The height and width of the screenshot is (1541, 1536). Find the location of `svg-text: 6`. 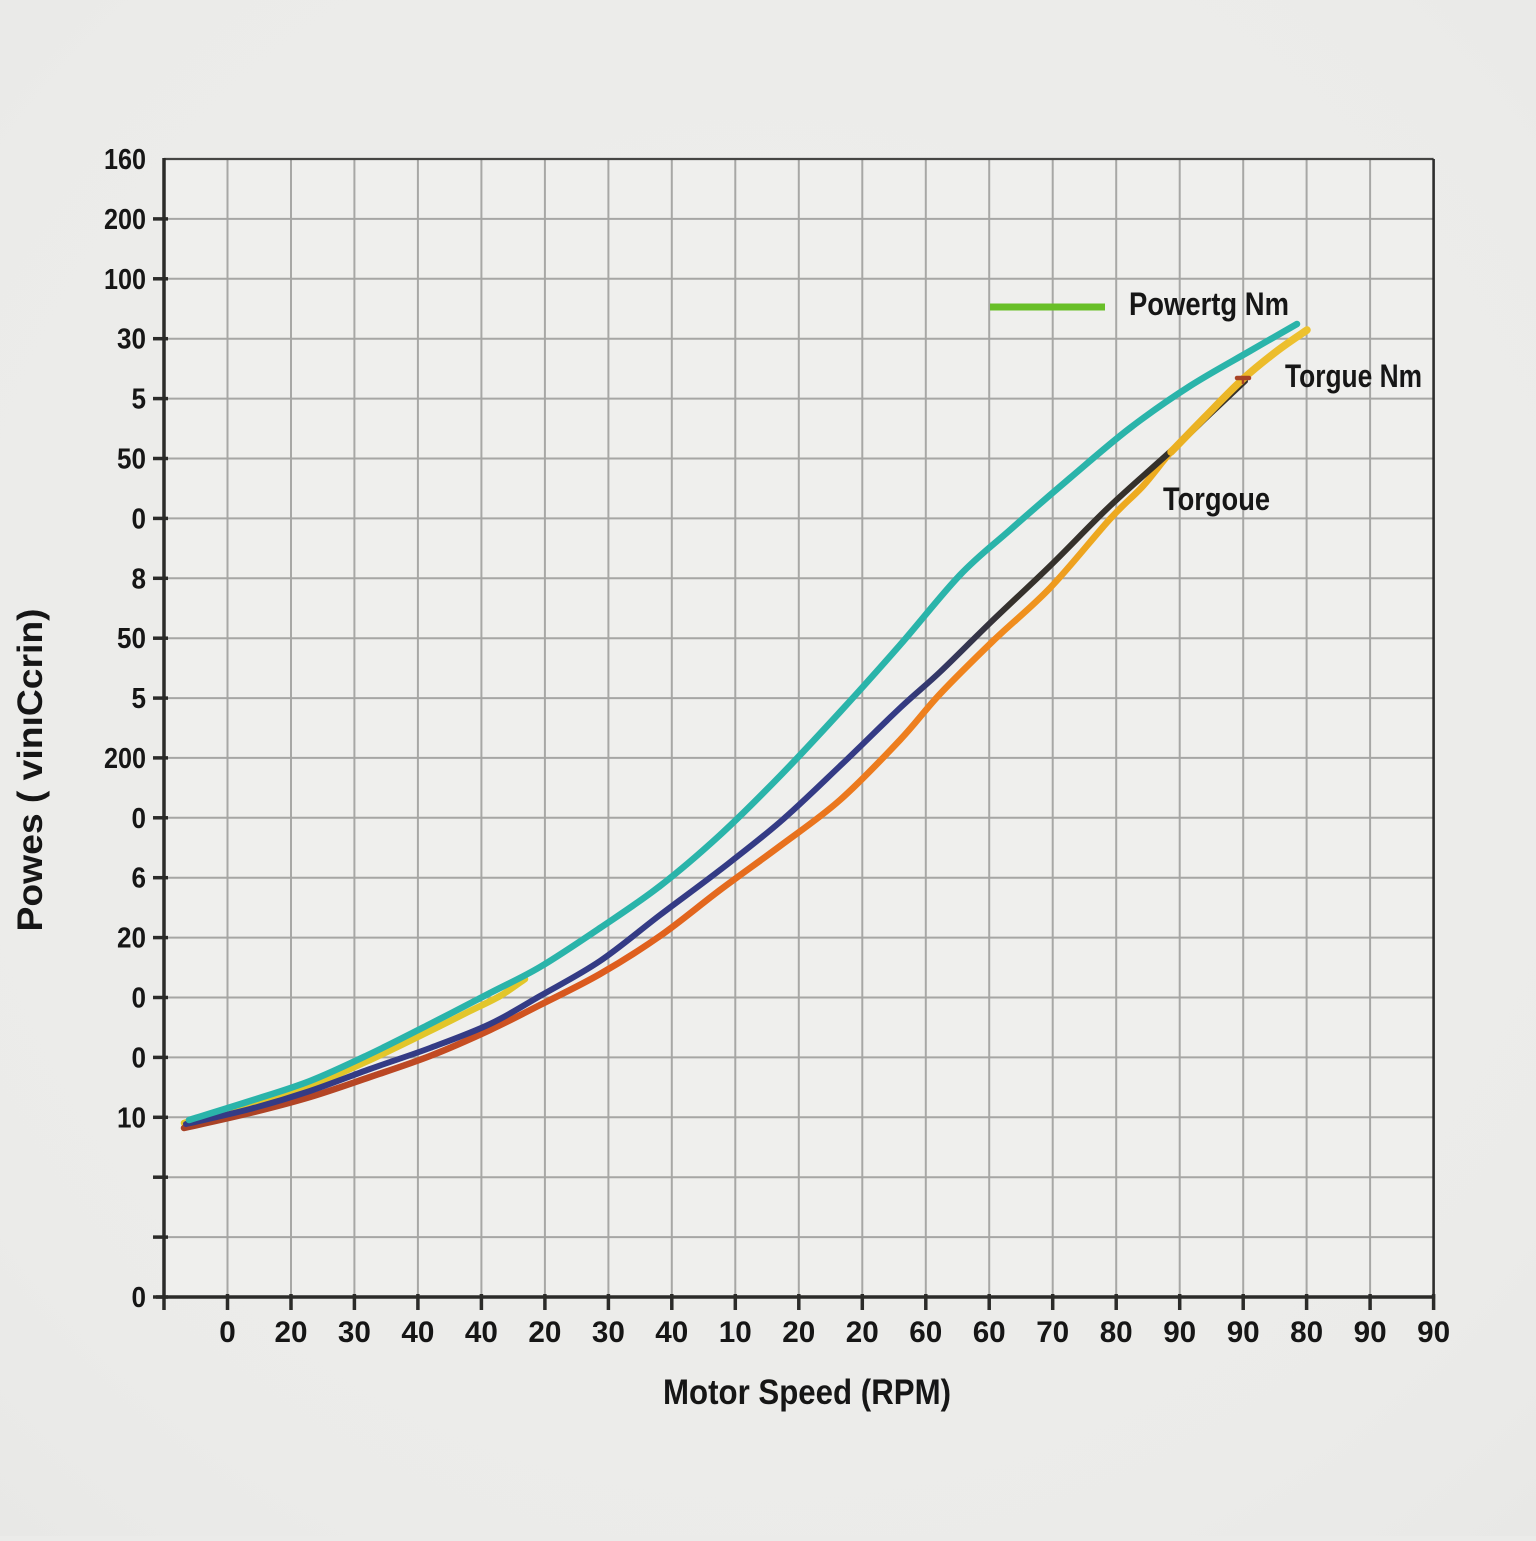

svg-text: 6 is located at coordinates (139, 879).